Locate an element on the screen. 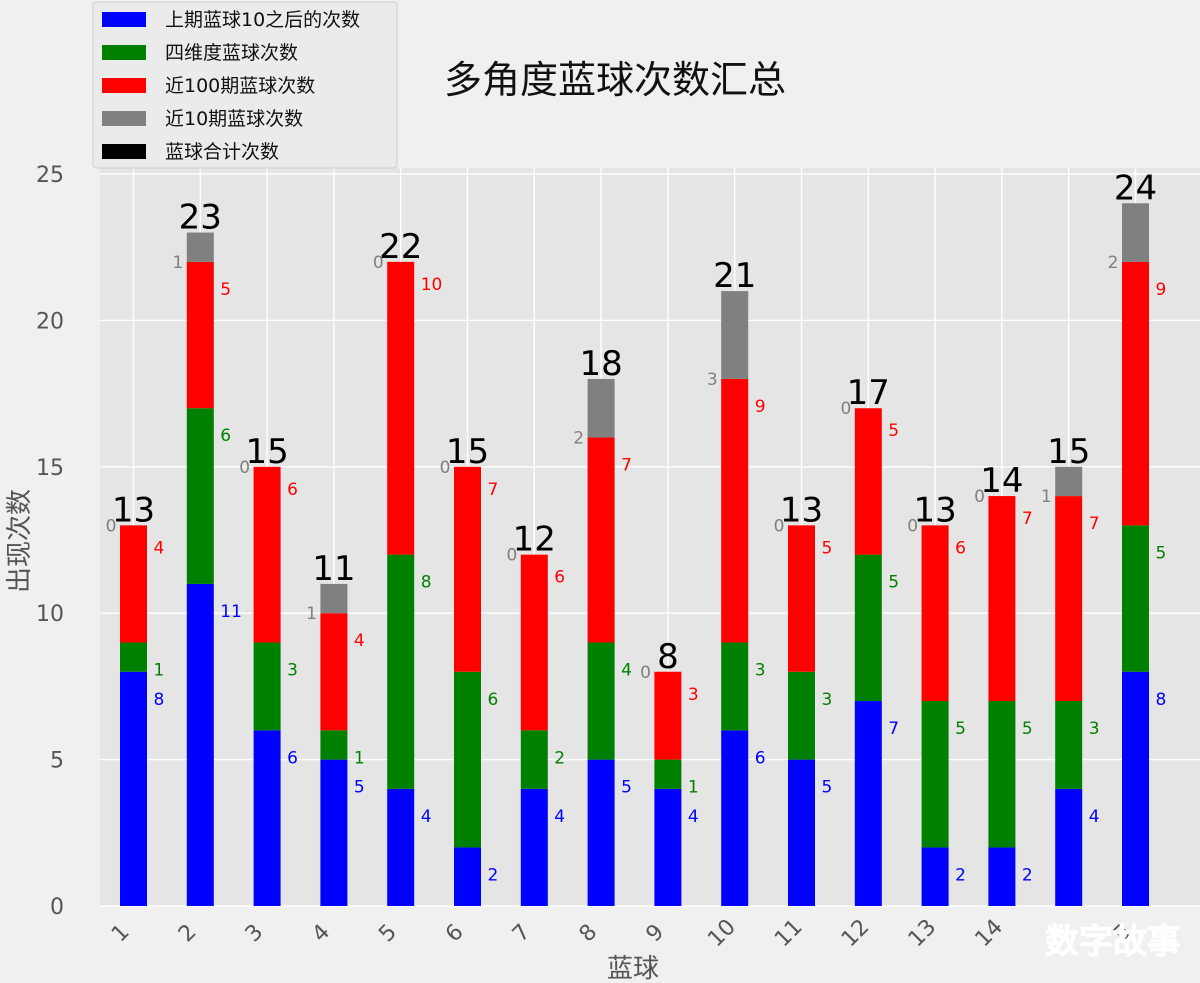 Image resolution: width=1200 pixels, height=983 pixels. y-tick-label: 0 is located at coordinates (57, 907).